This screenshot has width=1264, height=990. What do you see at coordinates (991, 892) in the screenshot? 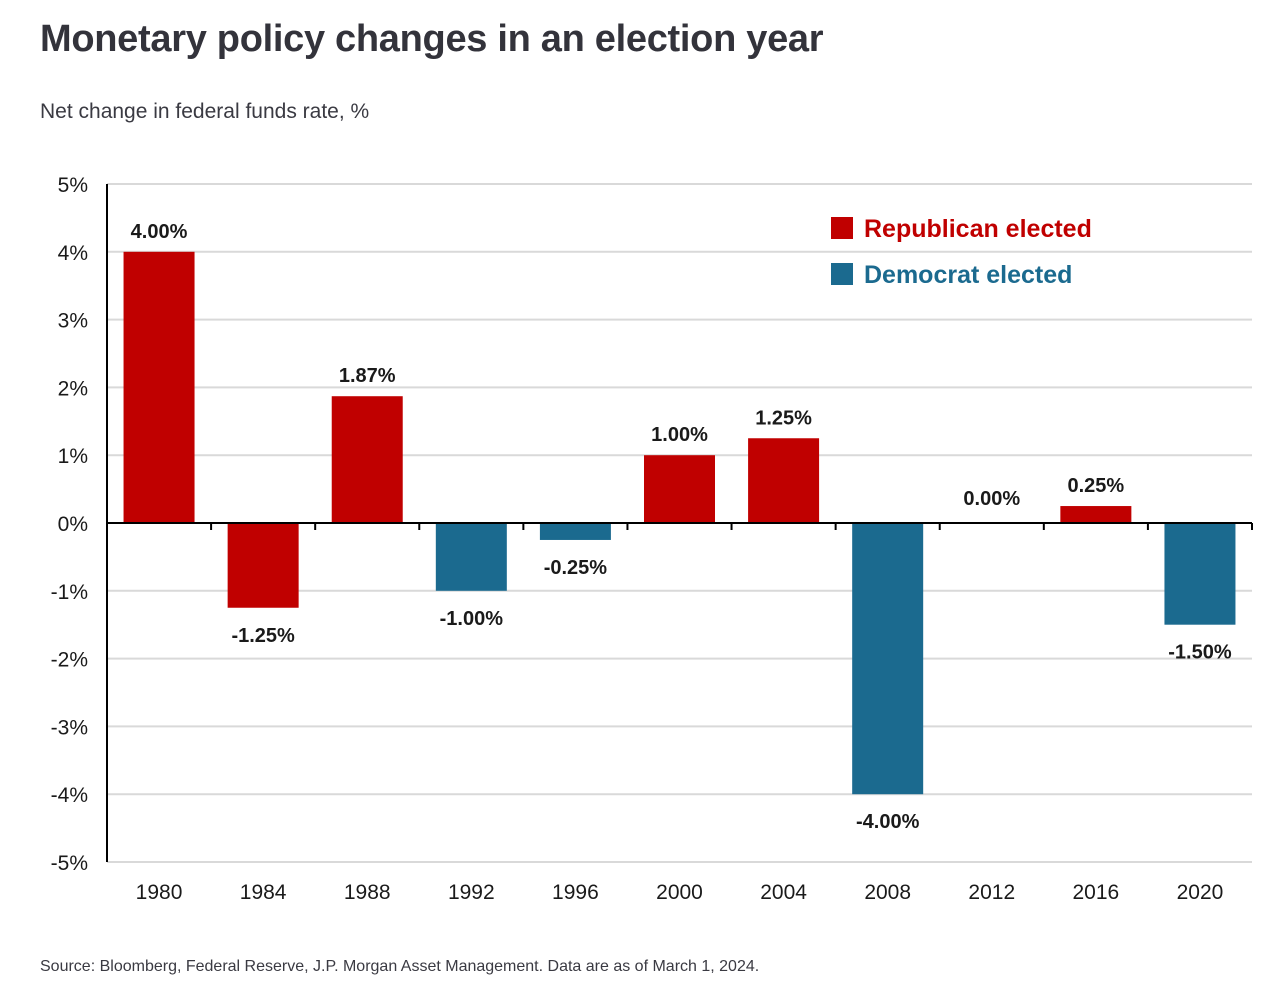
I see `x-tick-label: 2012` at bounding box center [991, 892].